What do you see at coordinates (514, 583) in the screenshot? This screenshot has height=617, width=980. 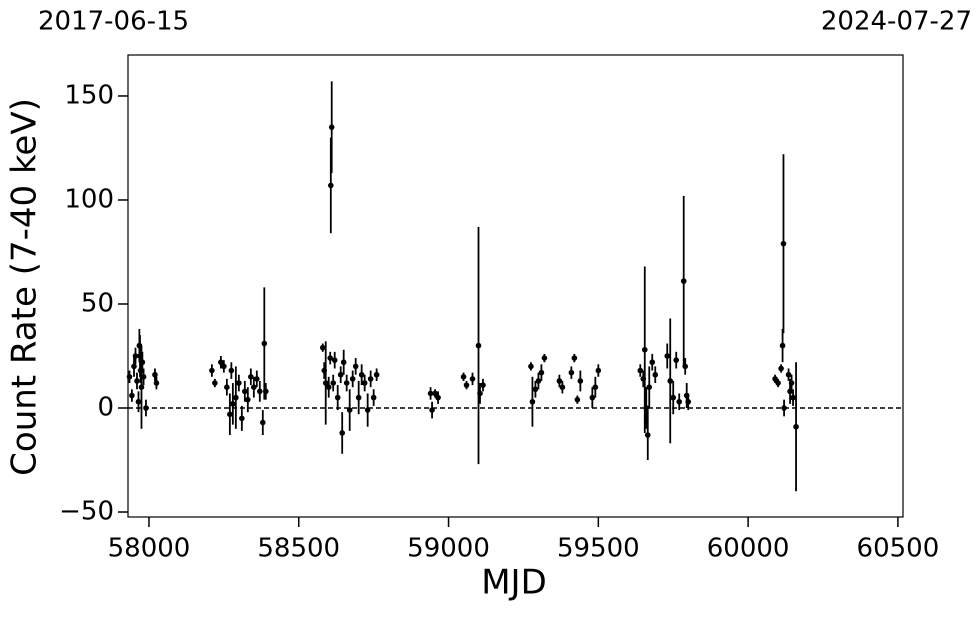 I see `x-axis-label: MJD` at bounding box center [514, 583].